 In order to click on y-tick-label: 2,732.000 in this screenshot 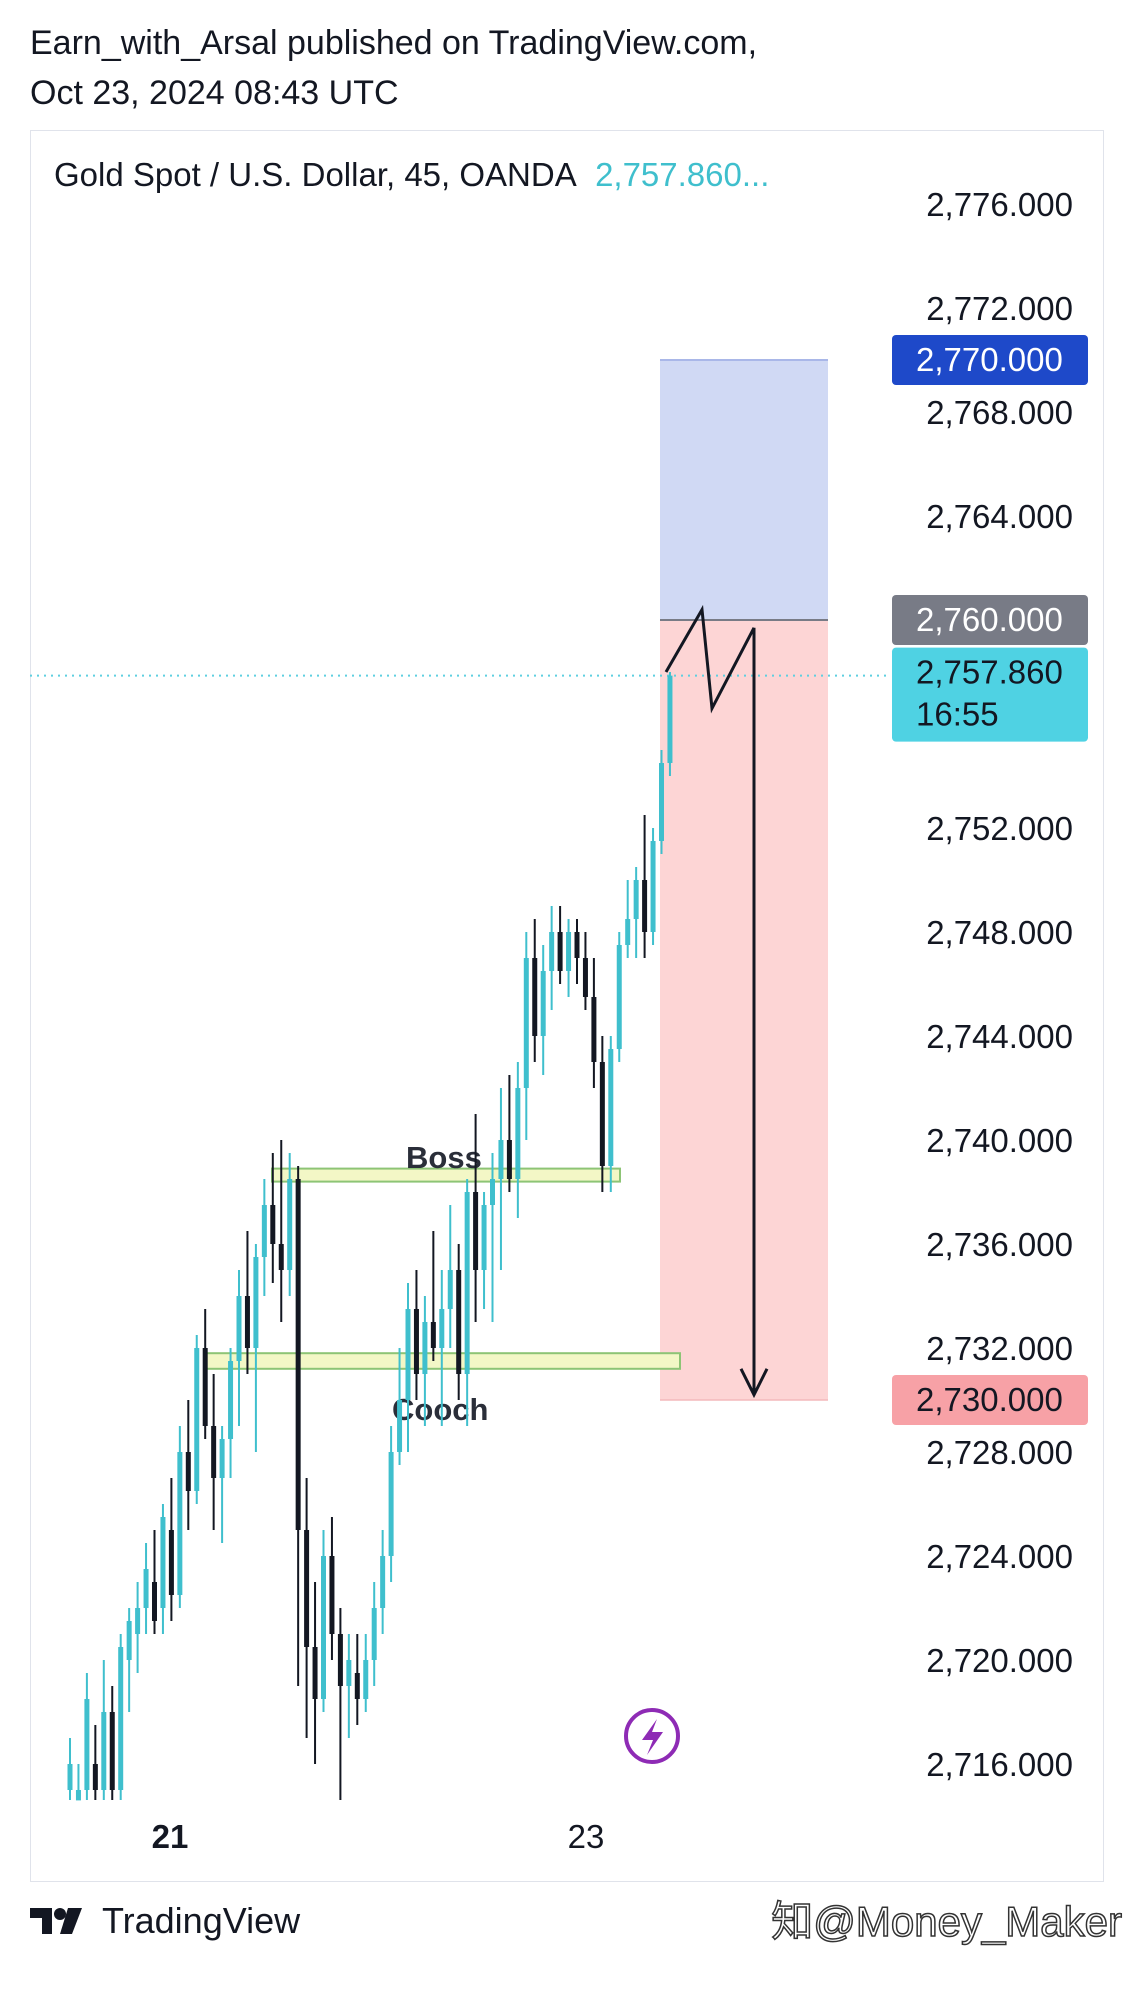, I will do `click(999, 1348)`.